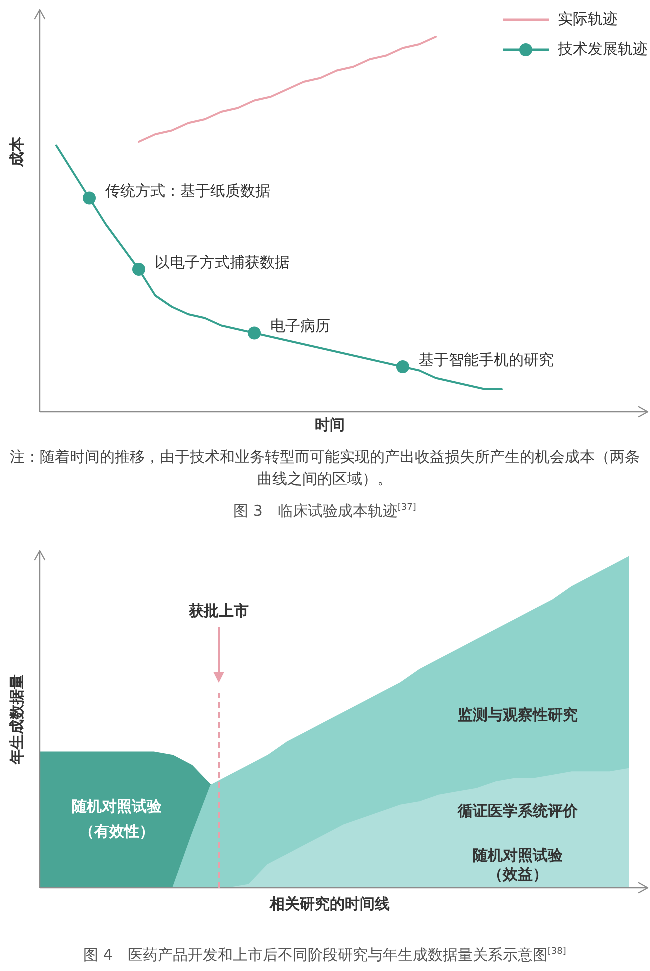 Image resolution: width=650 pixels, height=971 pixels. I want to click on legend-label: 实际轨迹, so click(588, 19).